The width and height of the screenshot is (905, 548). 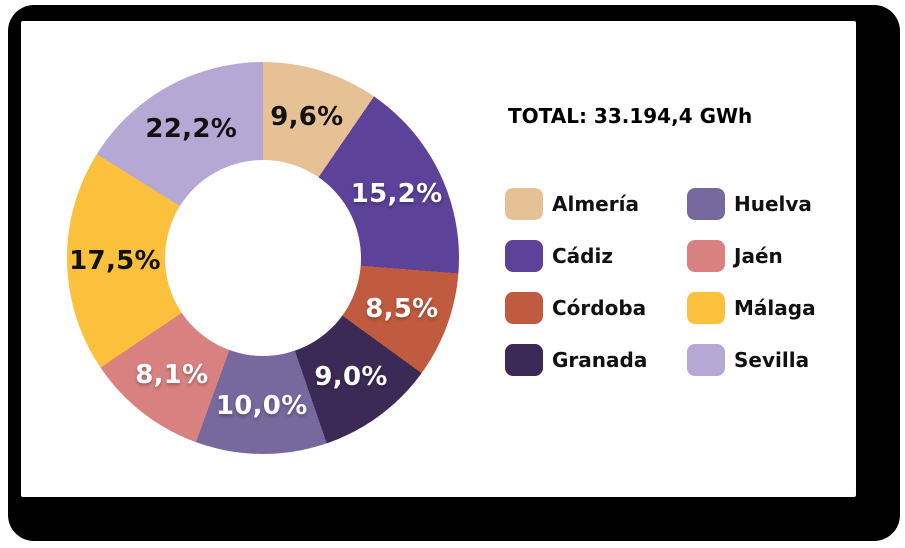 What do you see at coordinates (582, 256) in the screenshot?
I see `legend-label: Cádiz` at bounding box center [582, 256].